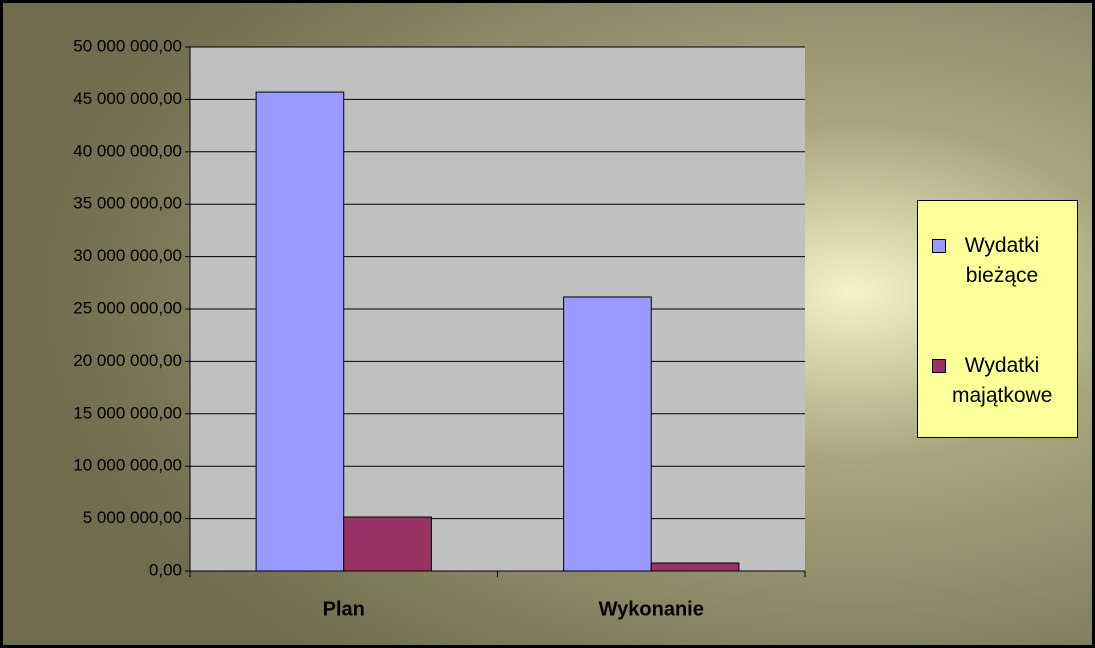 The height and width of the screenshot is (648, 1095). I want to click on legend-entry: Wydatki majątkowe, so click(1002, 381).